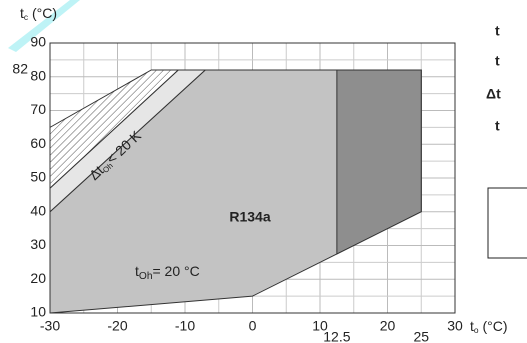 The width and height of the screenshot is (527, 343). Describe the element at coordinates (249, 217) in the screenshot. I see `refrigerant-label: R134a` at that location.